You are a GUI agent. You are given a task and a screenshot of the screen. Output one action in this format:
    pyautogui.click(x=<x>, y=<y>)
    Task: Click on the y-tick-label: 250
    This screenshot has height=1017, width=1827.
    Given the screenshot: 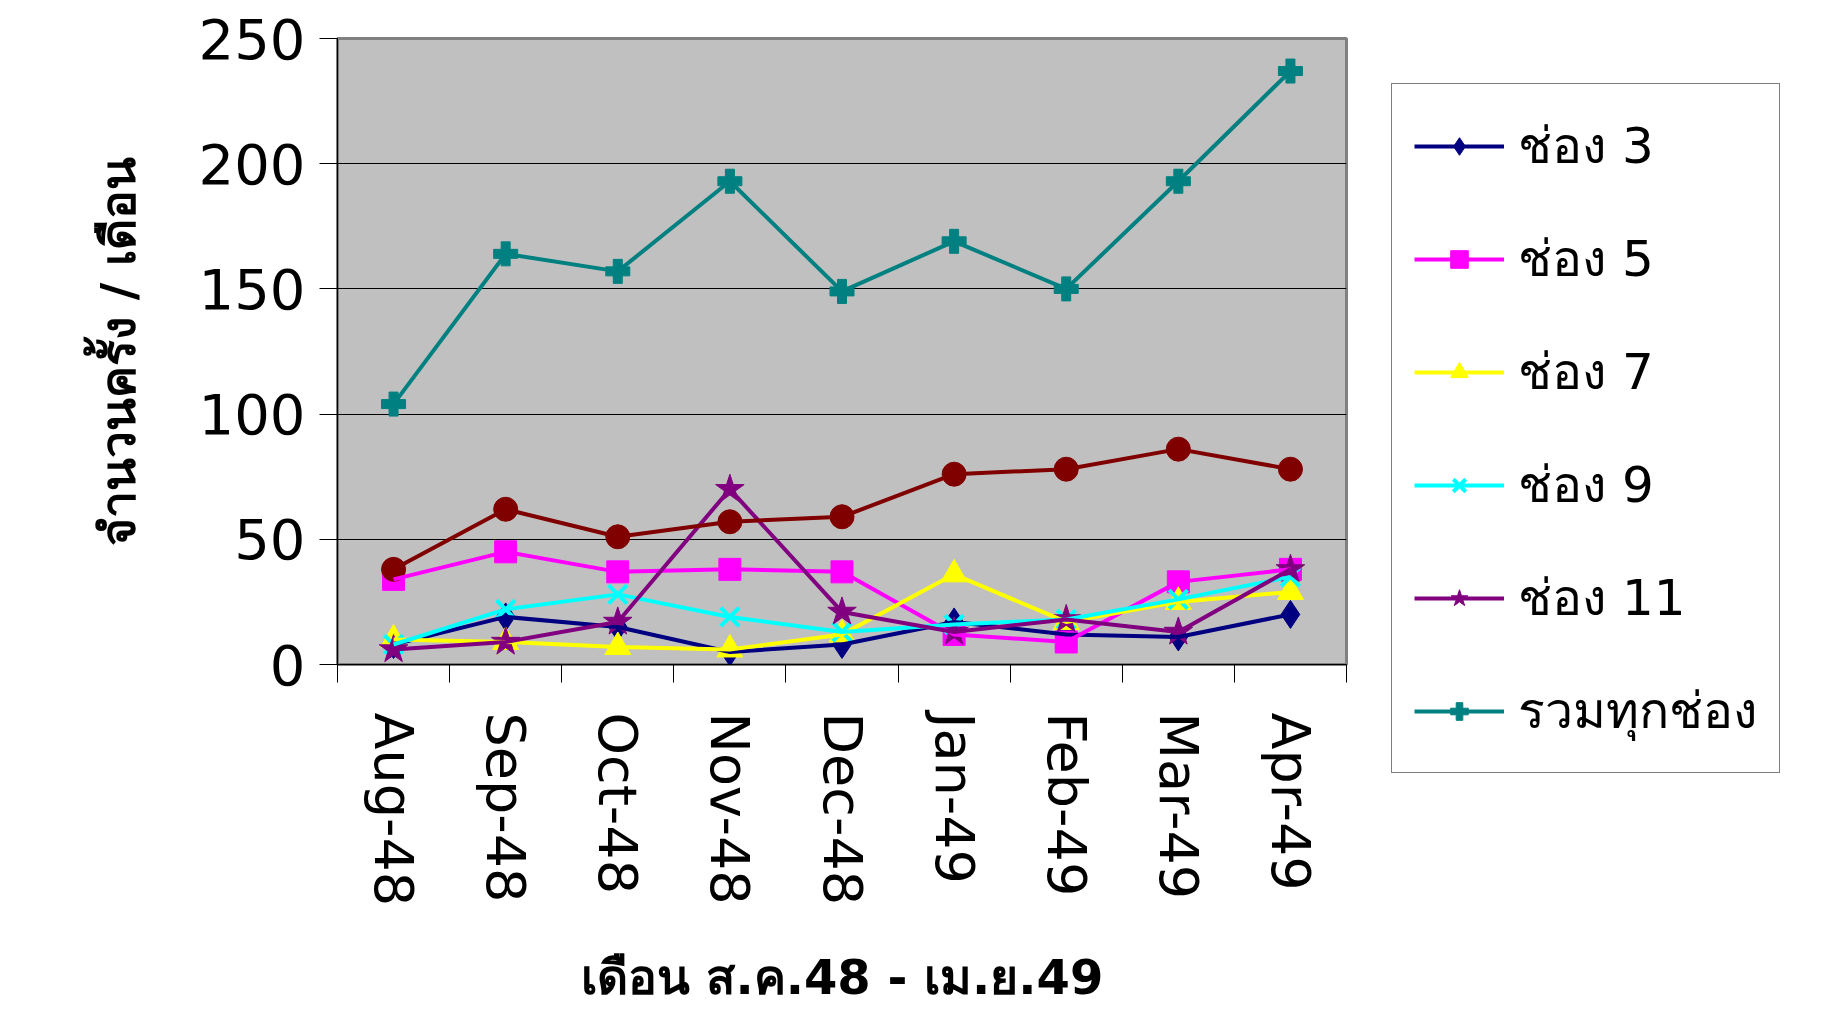 What is the action you would take?
    pyautogui.click(x=252, y=39)
    